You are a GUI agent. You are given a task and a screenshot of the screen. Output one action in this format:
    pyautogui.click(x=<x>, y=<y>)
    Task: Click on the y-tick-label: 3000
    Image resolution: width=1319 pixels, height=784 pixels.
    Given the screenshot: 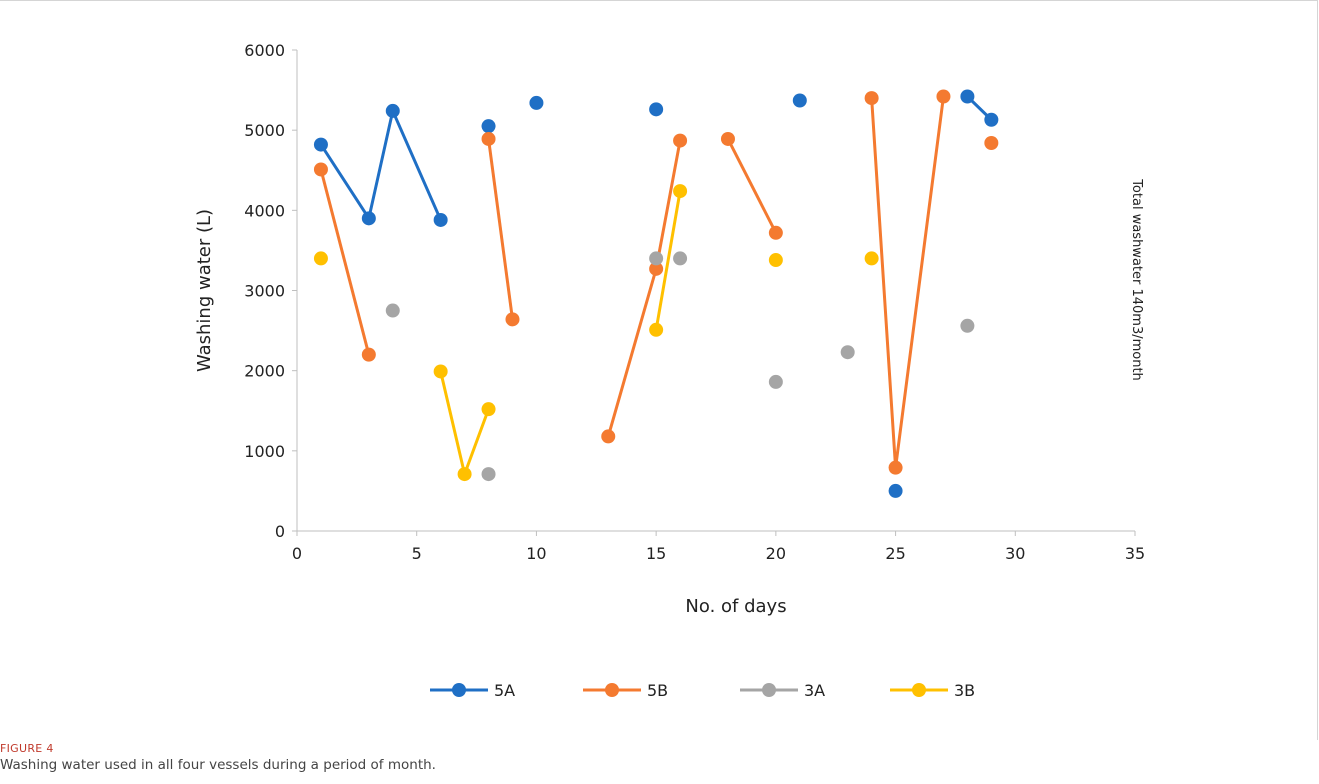 What is the action you would take?
    pyautogui.click(x=264, y=291)
    